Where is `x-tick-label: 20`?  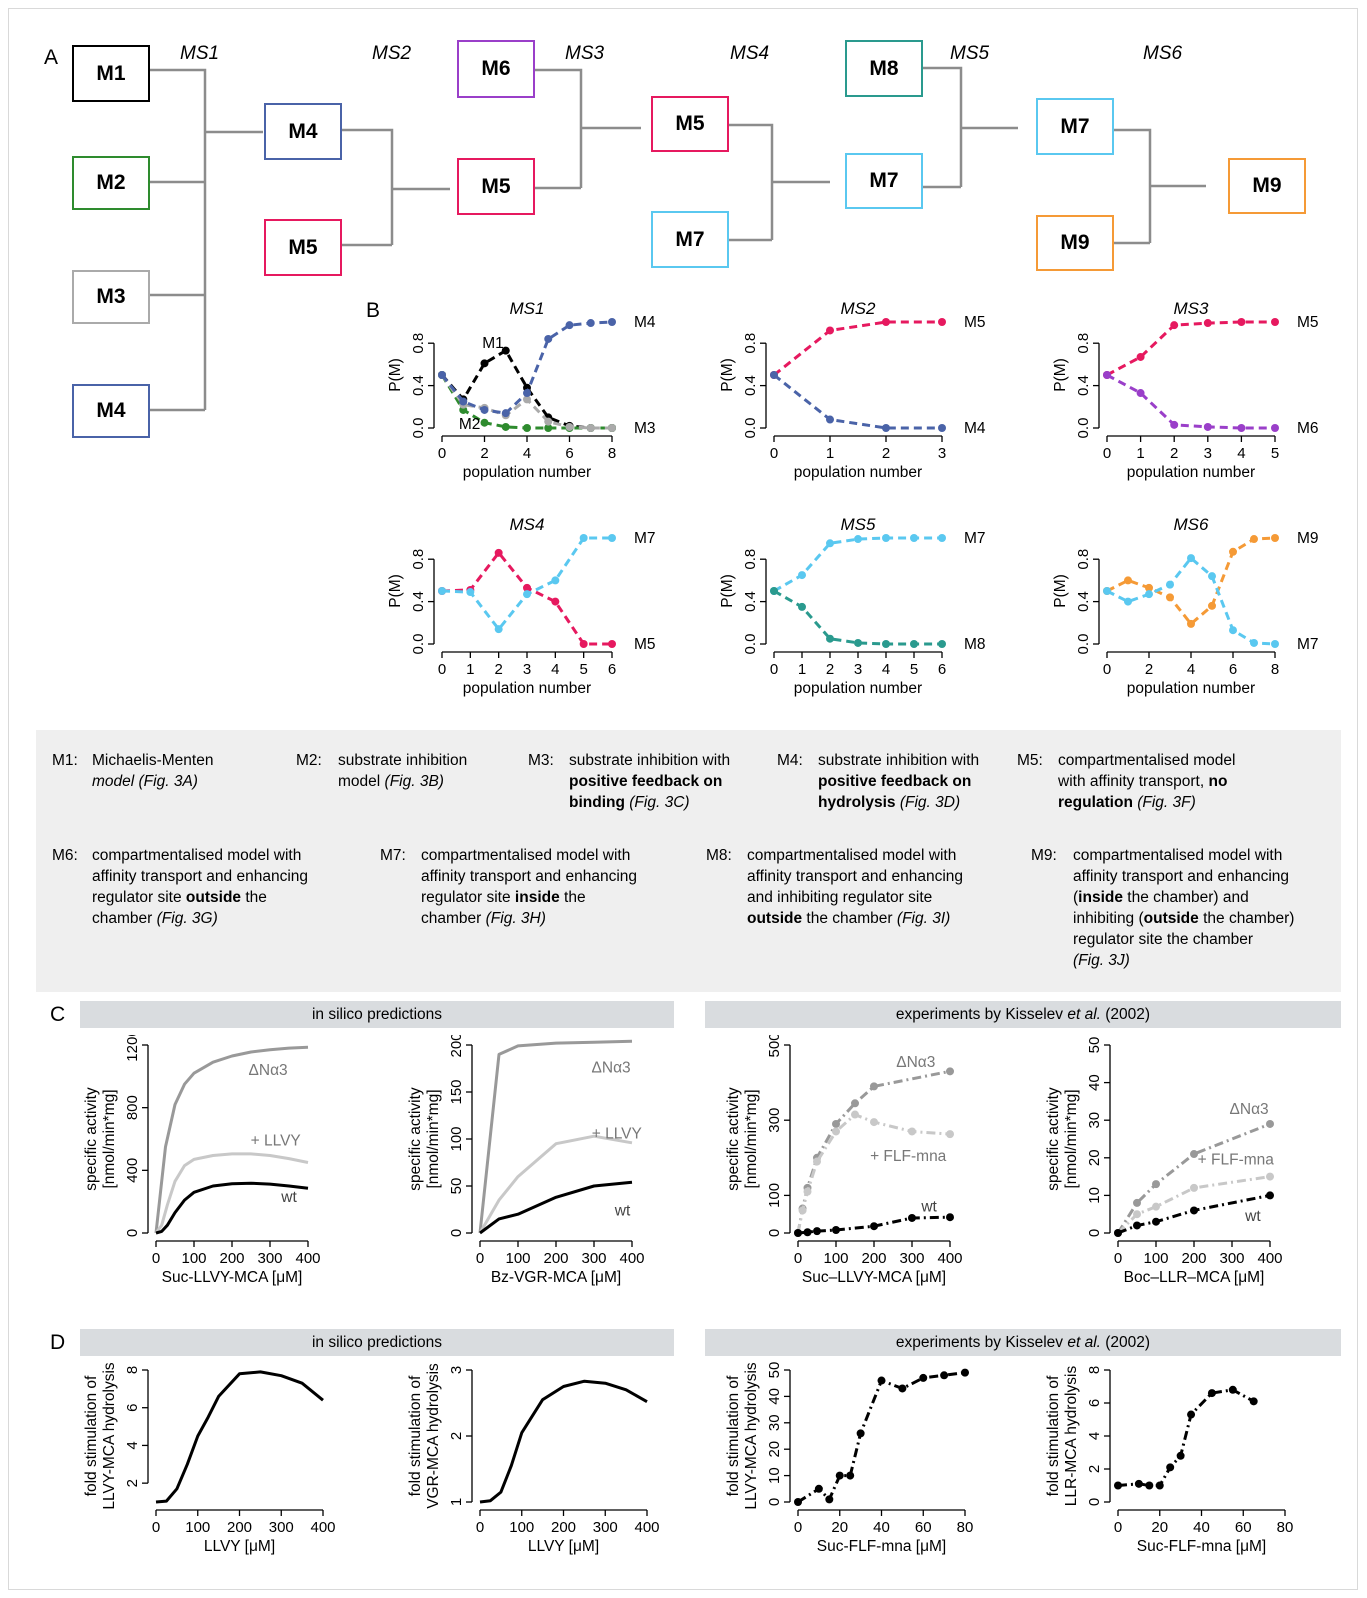 x-tick-label: 20 is located at coordinates (839, 1527).